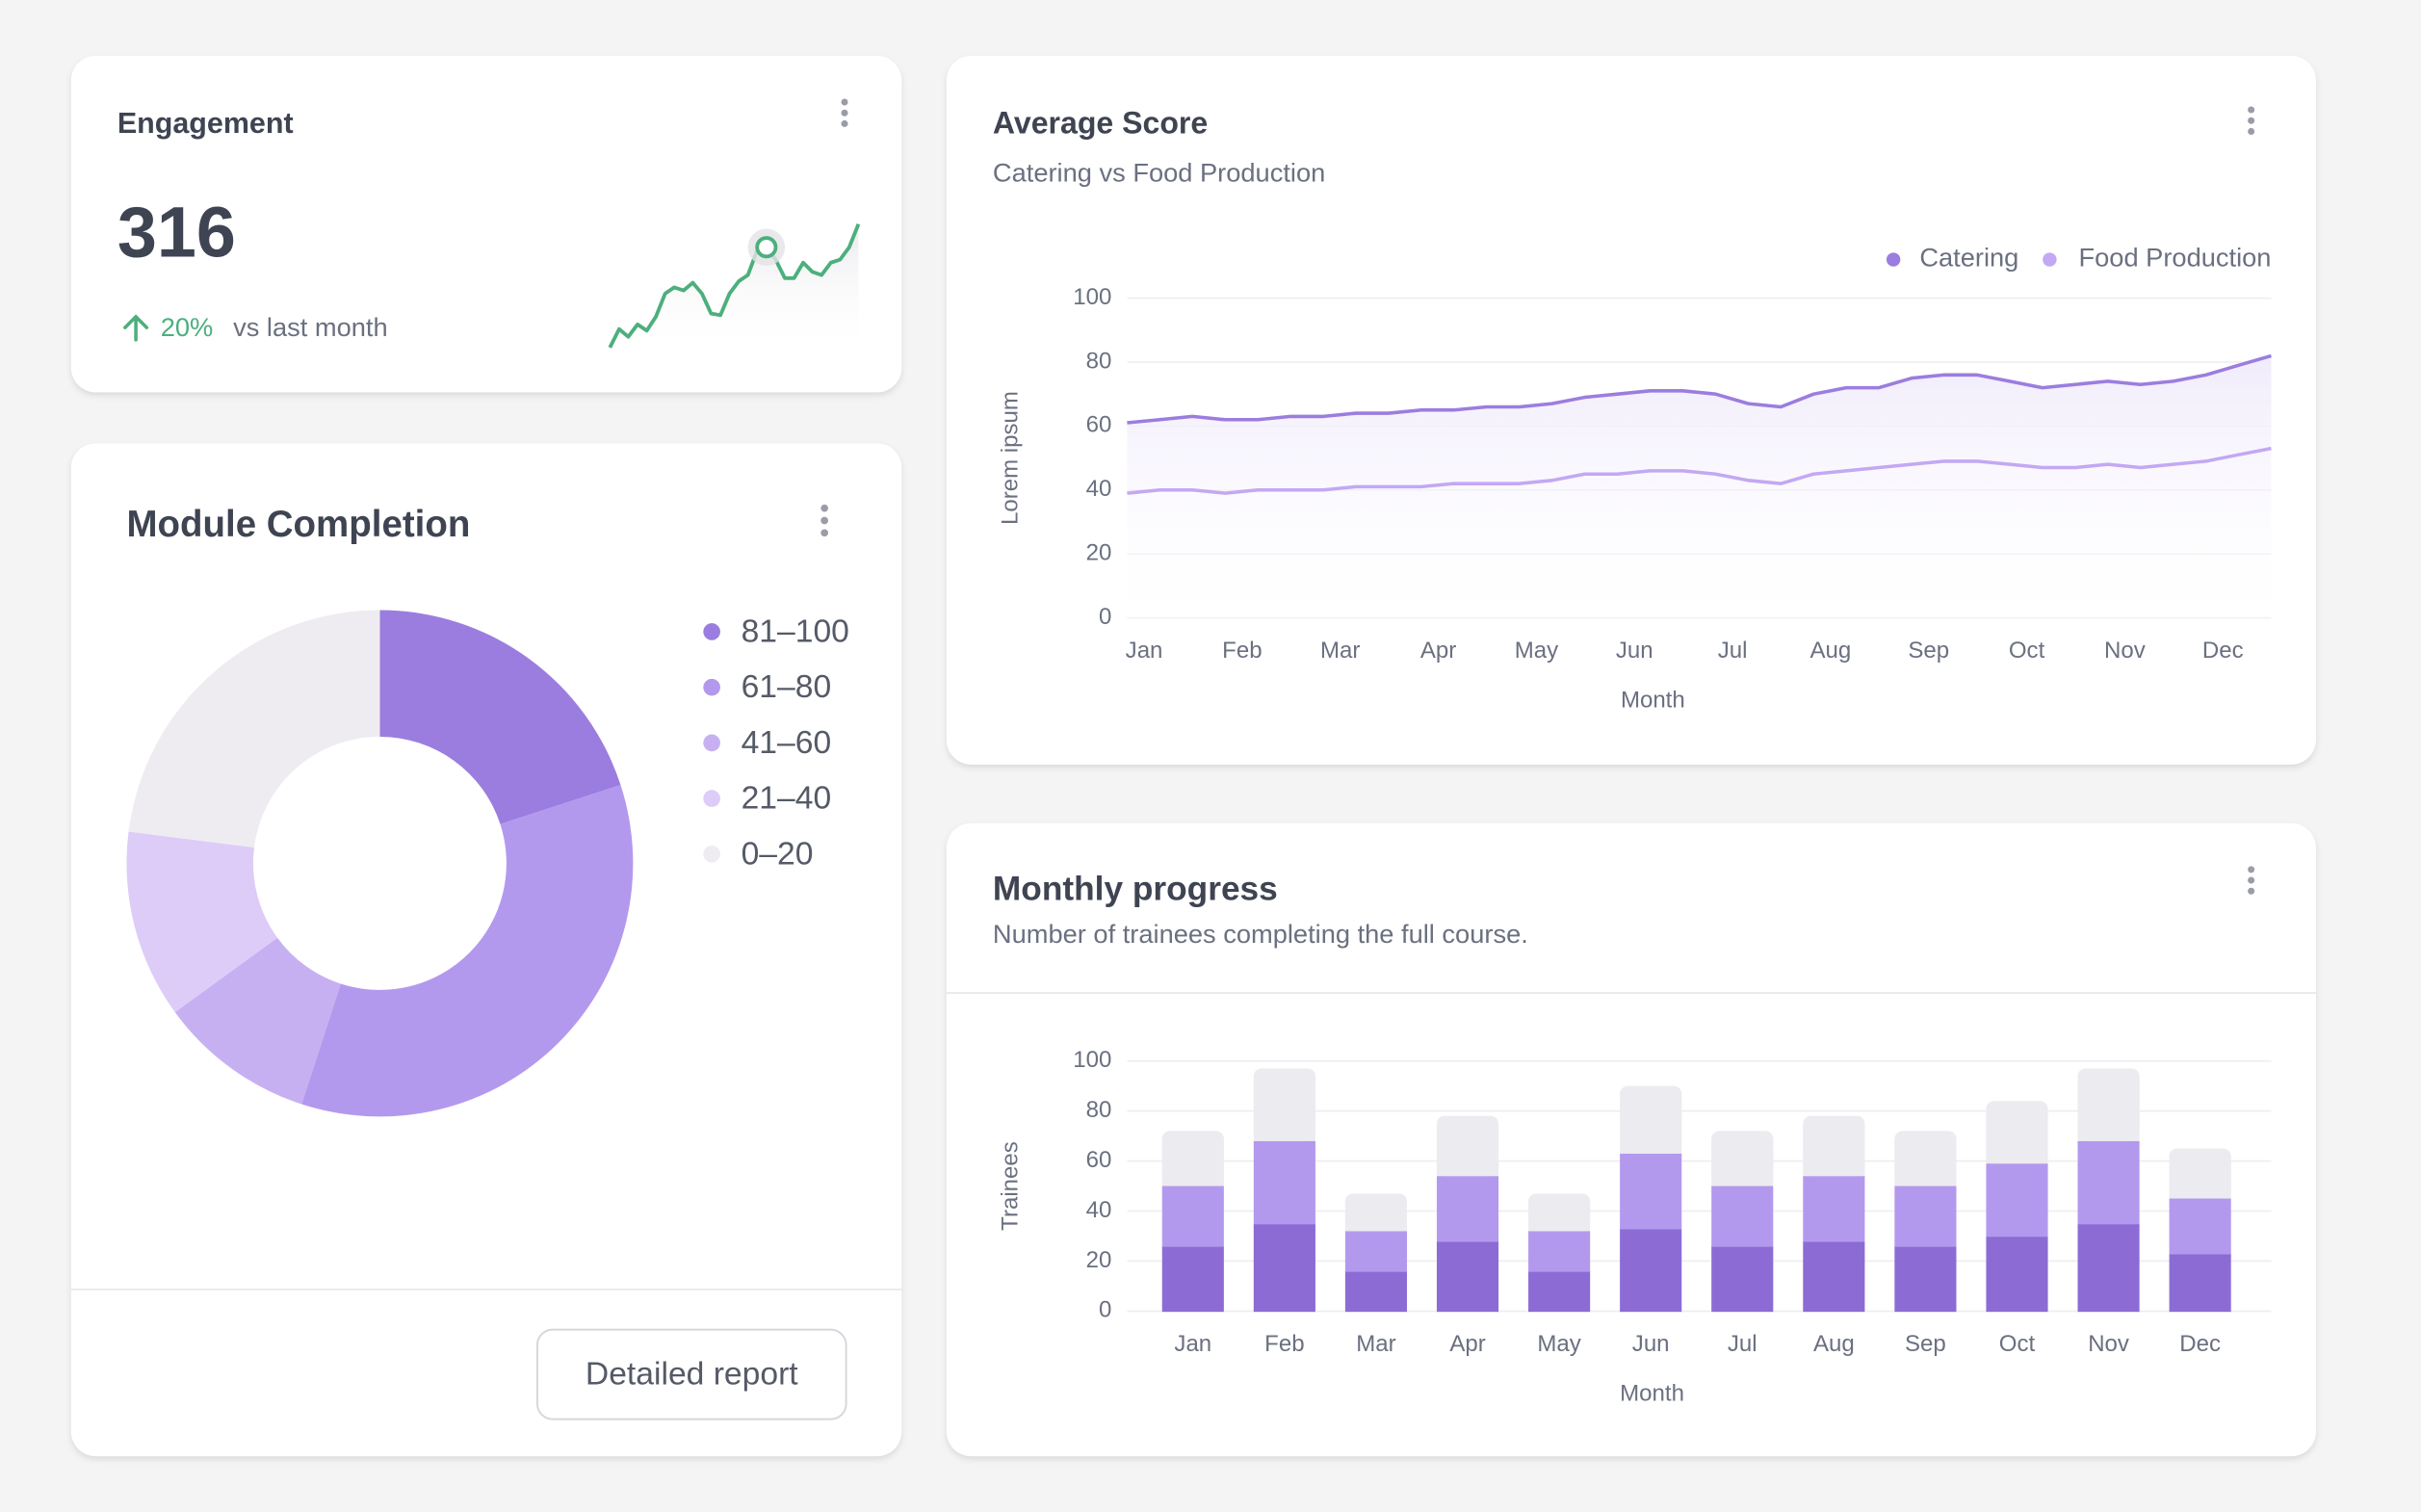  Describe the element at coordinates (1159, 173) in the screenshot. I see `average-subtitle: Catering vs Food Production` at that location.